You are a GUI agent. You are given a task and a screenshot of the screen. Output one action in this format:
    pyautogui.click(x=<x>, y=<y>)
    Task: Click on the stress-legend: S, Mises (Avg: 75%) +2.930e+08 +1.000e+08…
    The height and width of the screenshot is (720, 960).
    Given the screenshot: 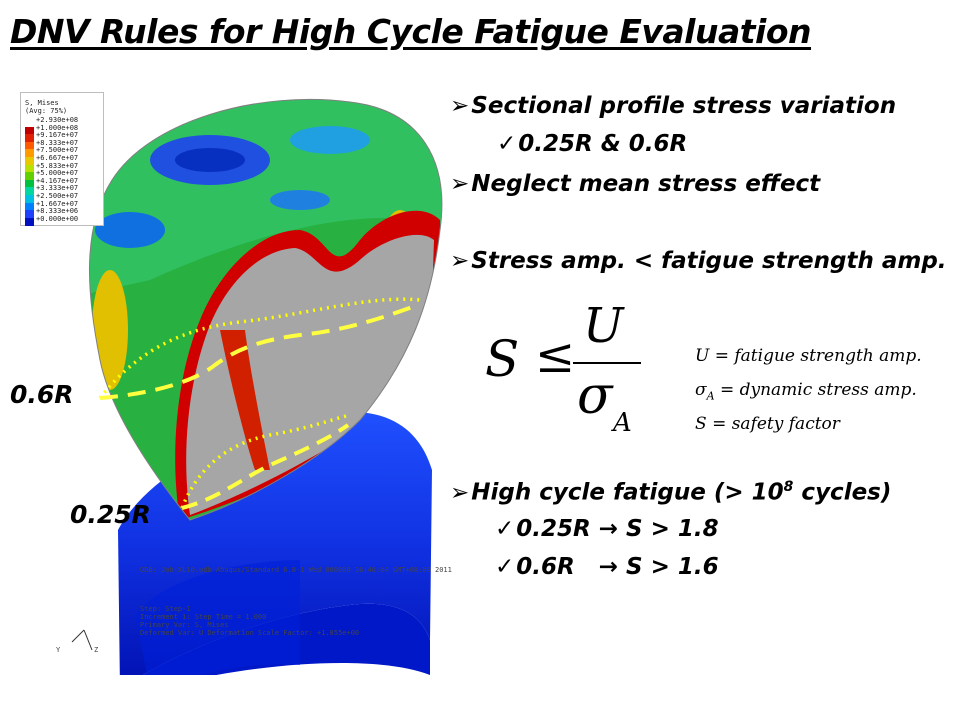 What is the action you would take?
    pyautogui.click(x=62, y=159)
    